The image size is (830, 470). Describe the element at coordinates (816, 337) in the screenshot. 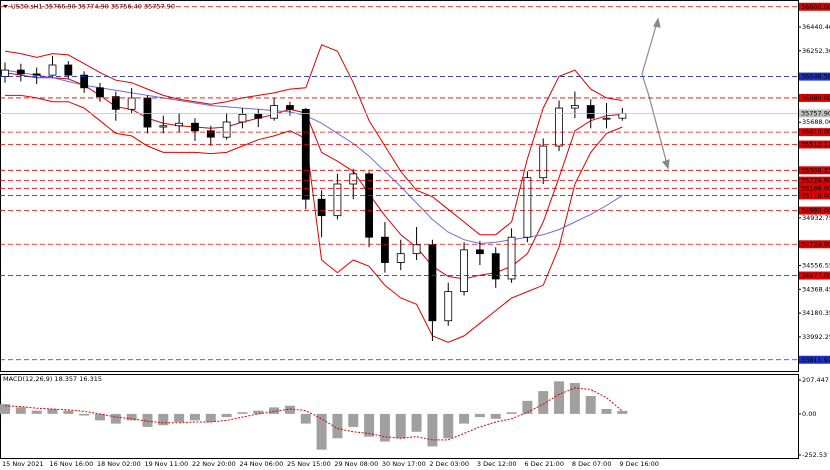

I see `y-tick-label: 33992.25` at that location.